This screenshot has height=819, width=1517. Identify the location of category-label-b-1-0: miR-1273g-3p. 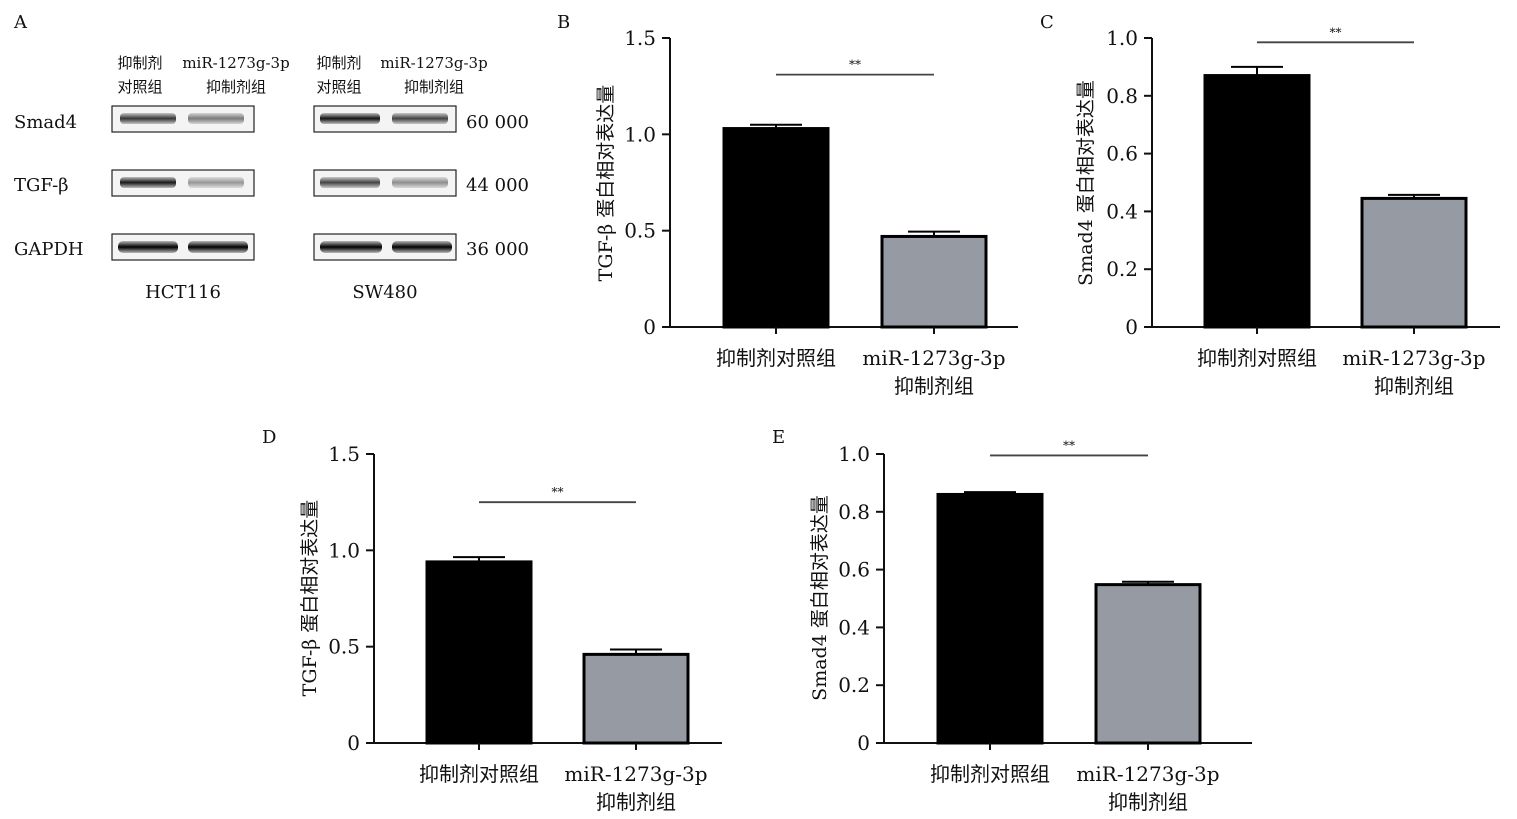
(933, 358).